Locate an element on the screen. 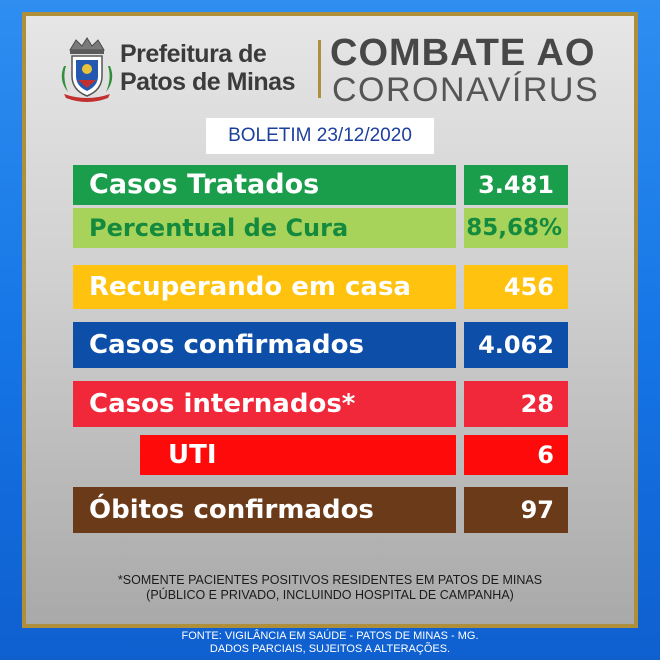 Image resolution: width=660 pixels, height=660 pixels. casos-tratados-label-box: Casos Tratados is located at coordinates (264, 185).